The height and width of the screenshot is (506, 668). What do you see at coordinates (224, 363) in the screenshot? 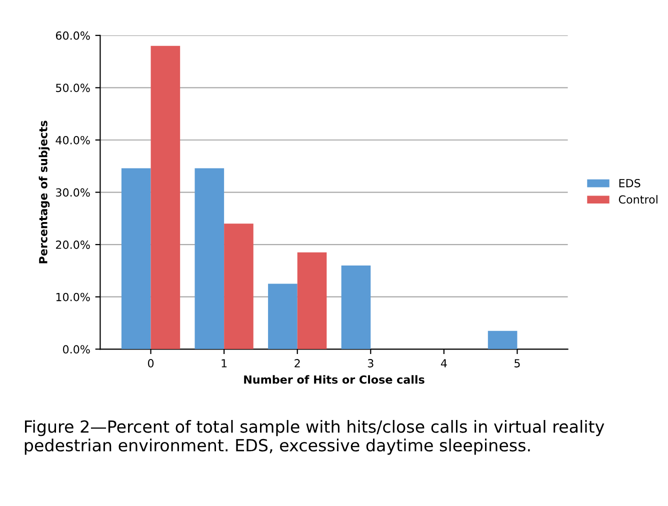
I see `x-tick-label: 1` at bounding box center [224, 363].